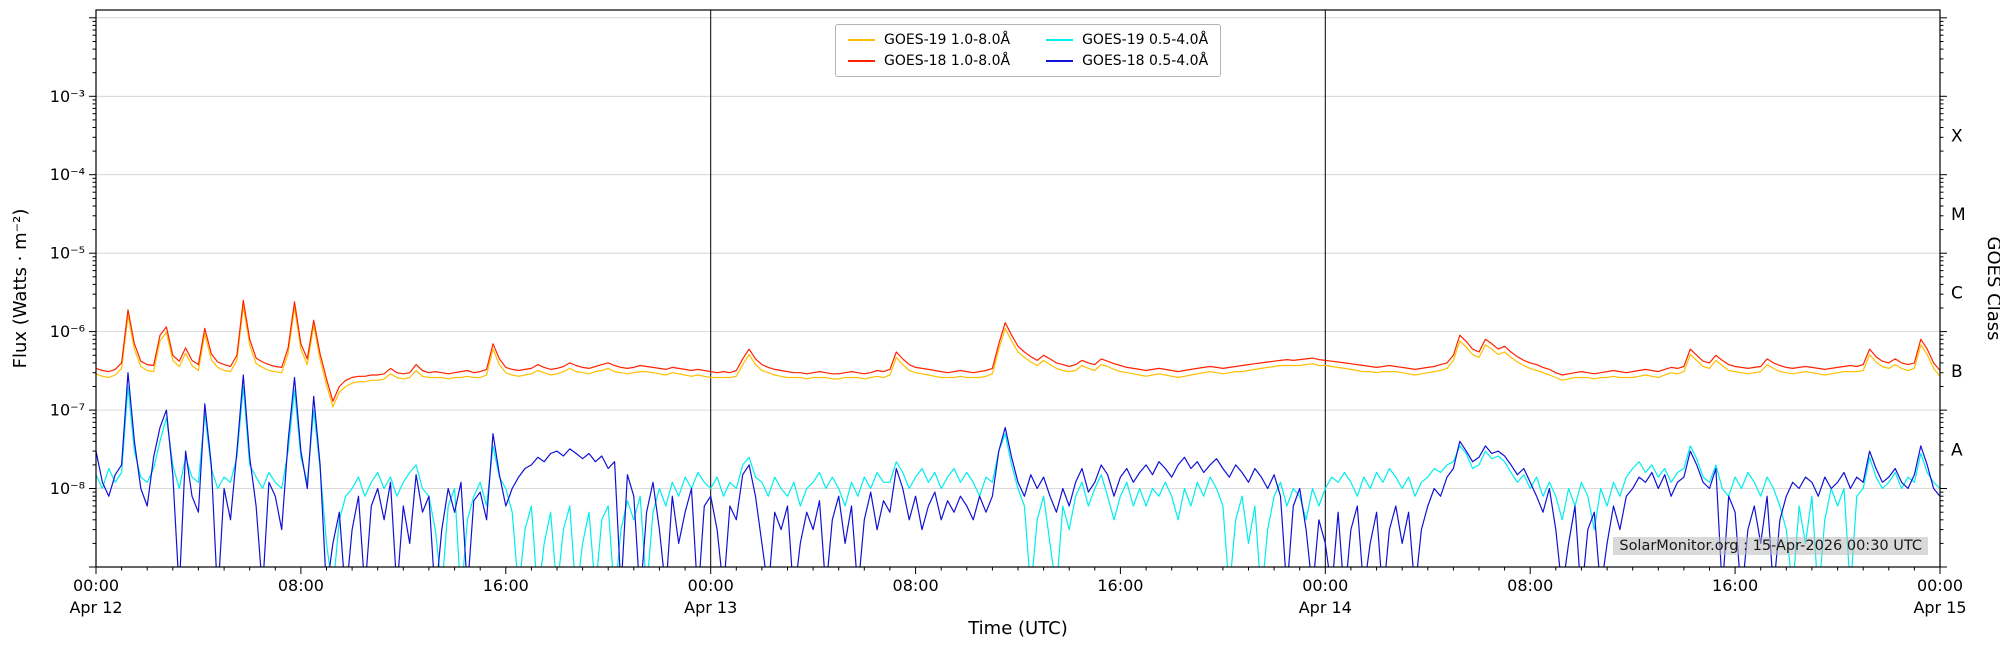  Describe the element at coordinates (1957, 372) in the screenshot. I see `svg-text: B` at that location.